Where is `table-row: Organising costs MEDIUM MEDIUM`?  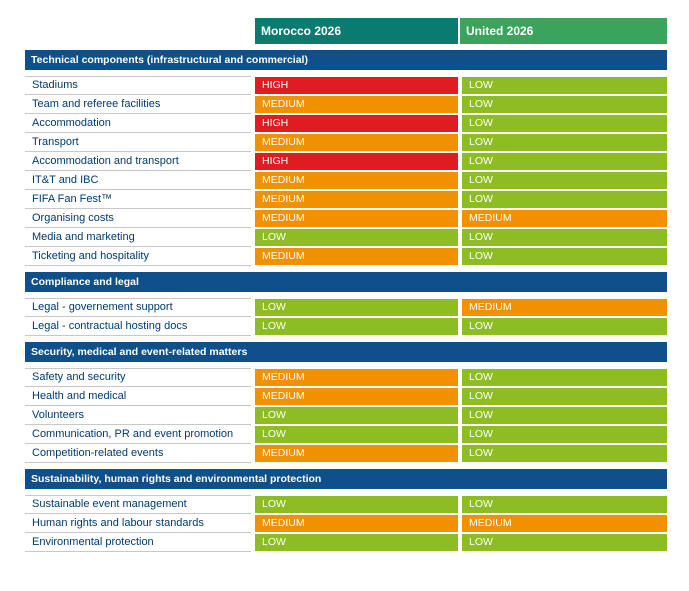
table-row: Organising costs MEDIUM MEDIUM is located at coordinates (346, 218).